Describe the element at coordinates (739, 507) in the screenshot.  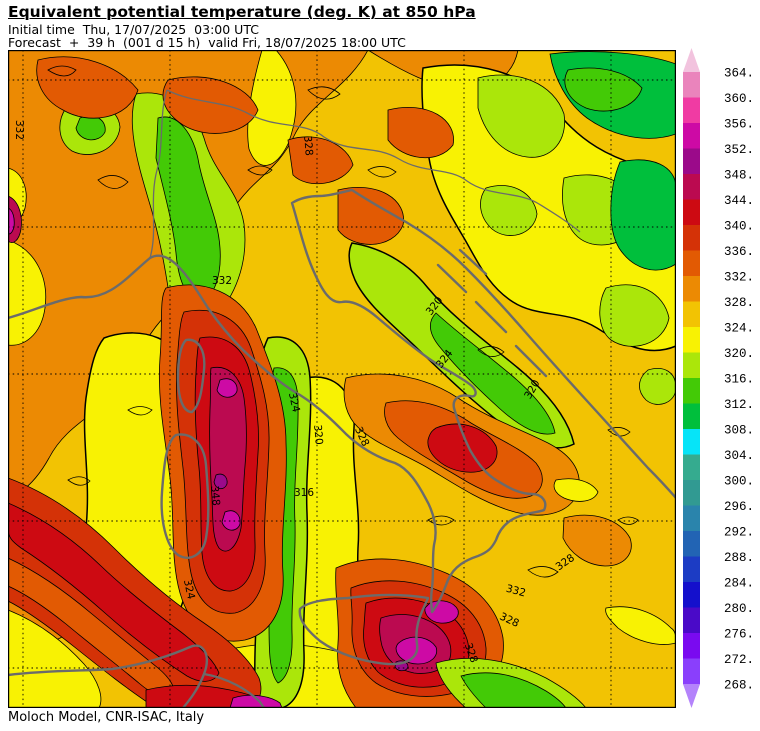
I see `colorbar-tick-label: 296.` at that location.